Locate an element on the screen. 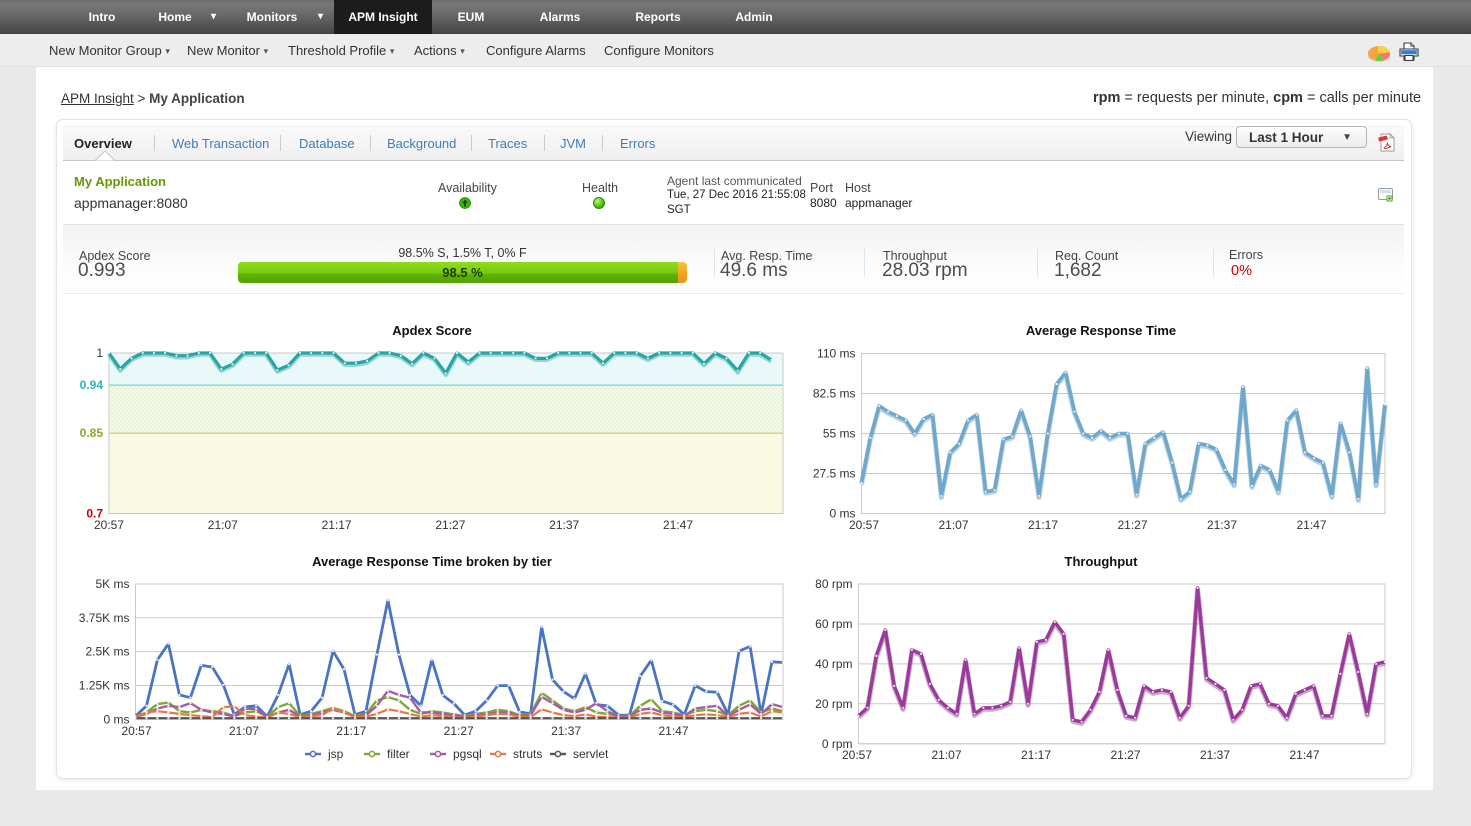 The image size is (1471, 826). svg-text: 27.5 ms is located at coordinates (834, 474).